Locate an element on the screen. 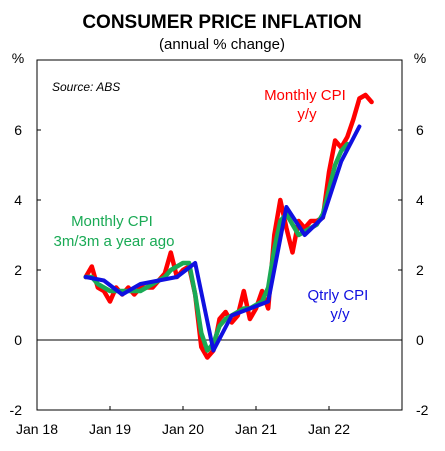  x-axis: Jan 18 Jan 19 Jan 20 Jan 21 Jan 22 is located at coordinates (183, 421).